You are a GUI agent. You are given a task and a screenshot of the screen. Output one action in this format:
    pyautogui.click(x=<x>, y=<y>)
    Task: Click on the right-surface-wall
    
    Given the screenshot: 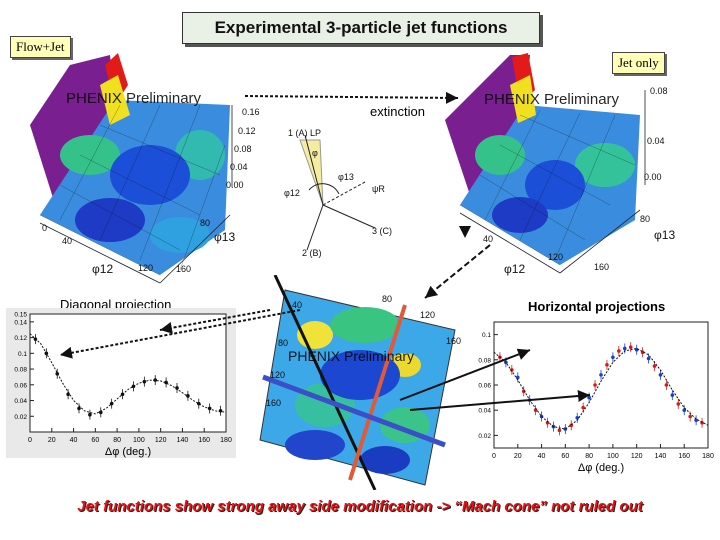 What is the action you would take?
    pyautogui.click(x=487, y=125)
    